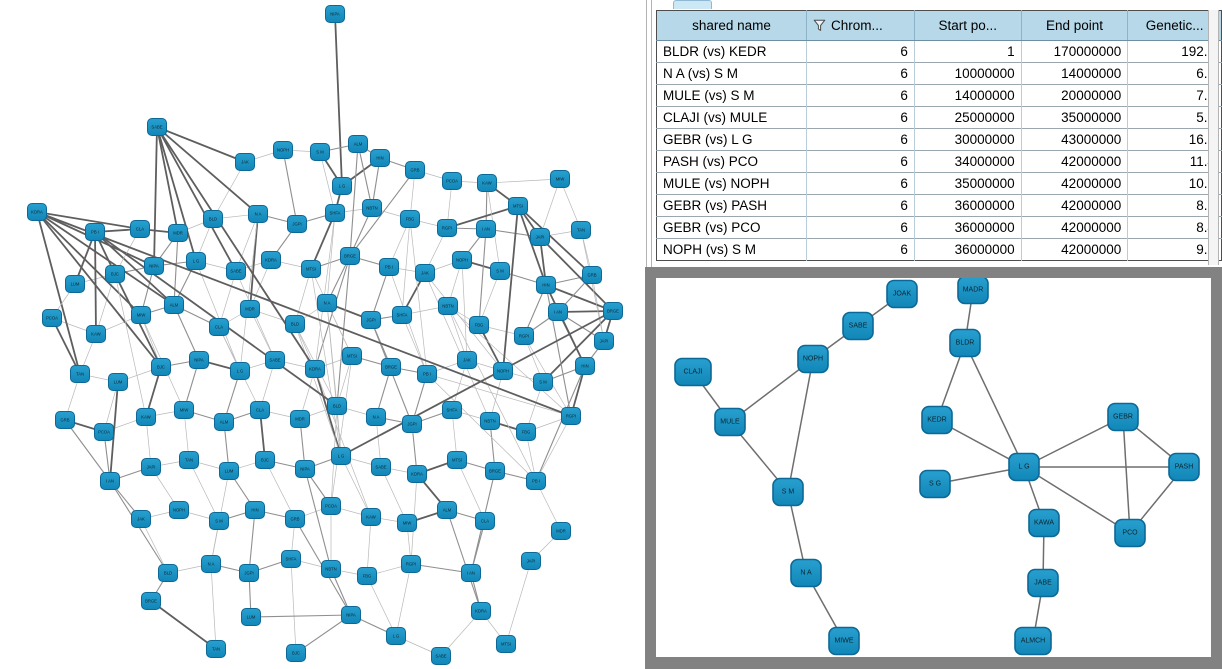 This screenshot has width=1222, height=669. Describe the element at coordinates (939, 227) in the screenshot. I see `table-row: GEBR (vs) PCO 6 36000000 42000000 8.4` at that location.